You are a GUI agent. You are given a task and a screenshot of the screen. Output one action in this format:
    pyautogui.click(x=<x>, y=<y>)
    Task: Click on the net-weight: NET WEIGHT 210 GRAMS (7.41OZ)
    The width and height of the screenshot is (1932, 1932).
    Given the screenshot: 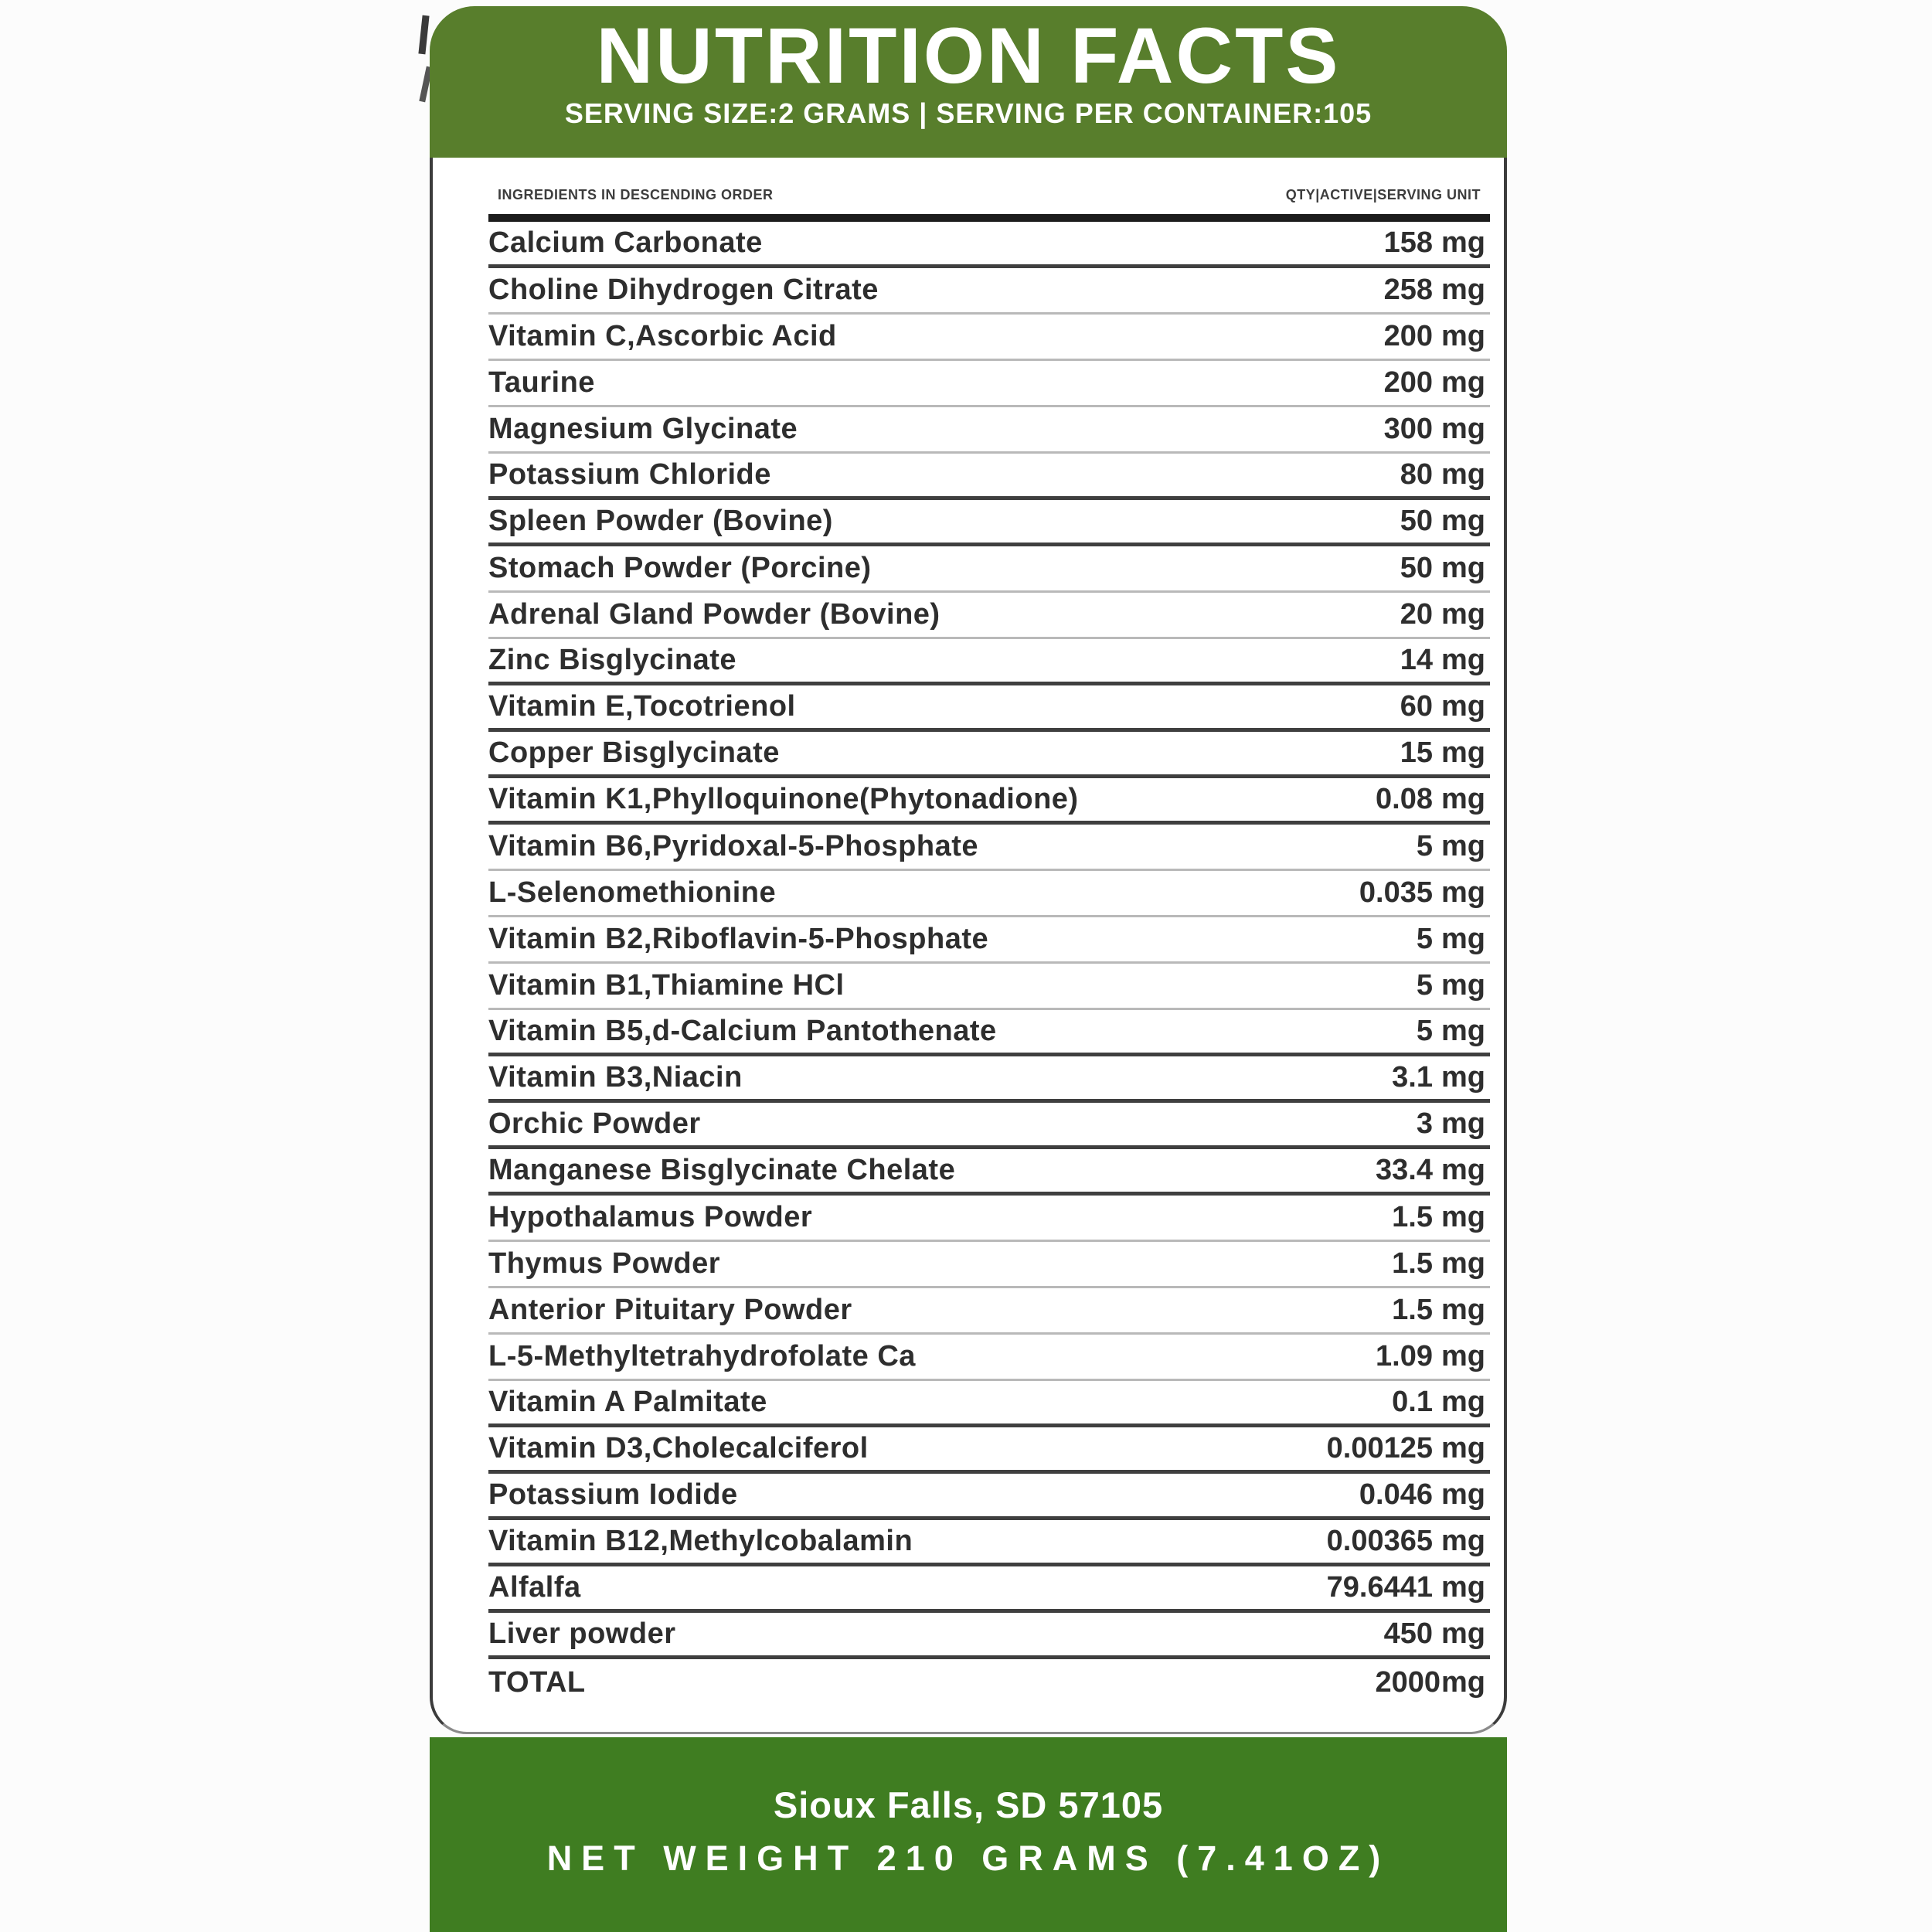 What is the action you would take?
    pyautogui.click(x=968, y=1858)
    